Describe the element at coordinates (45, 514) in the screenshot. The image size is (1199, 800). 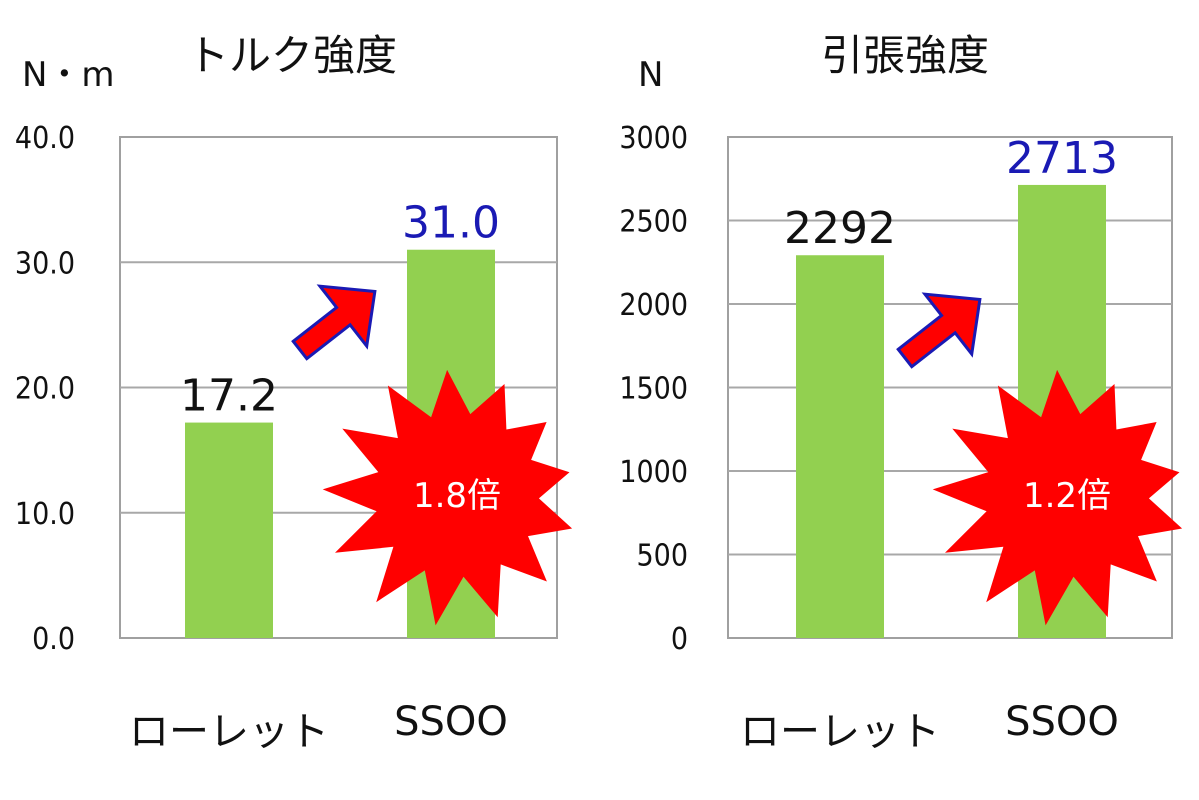
I see `y-tick-label: 10.0` at that location.